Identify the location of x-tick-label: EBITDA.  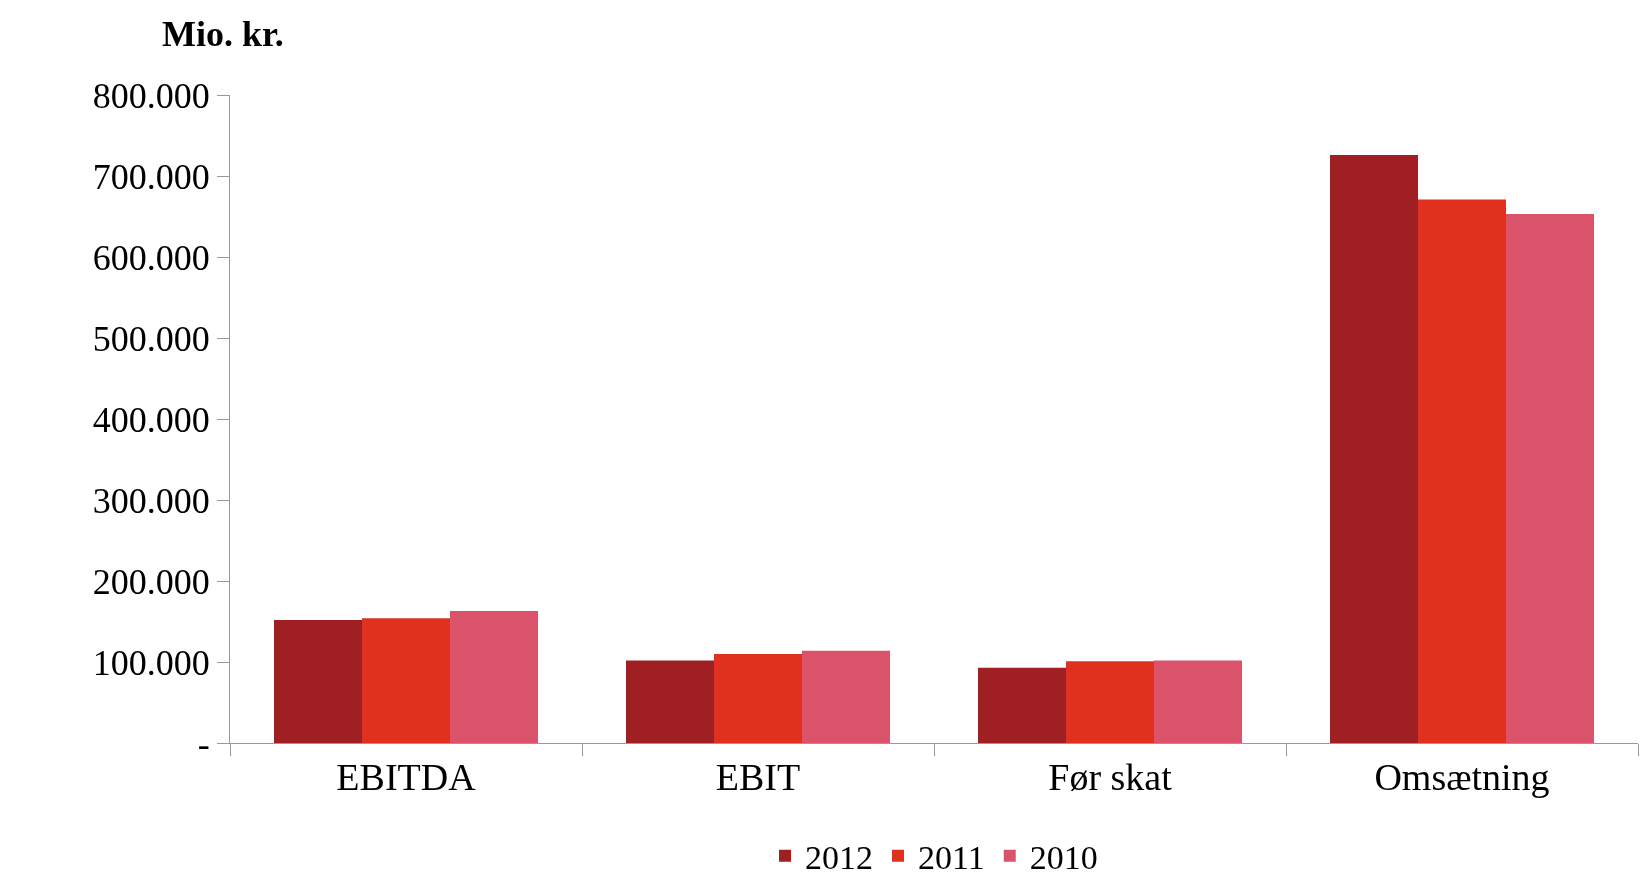
(406, 776).